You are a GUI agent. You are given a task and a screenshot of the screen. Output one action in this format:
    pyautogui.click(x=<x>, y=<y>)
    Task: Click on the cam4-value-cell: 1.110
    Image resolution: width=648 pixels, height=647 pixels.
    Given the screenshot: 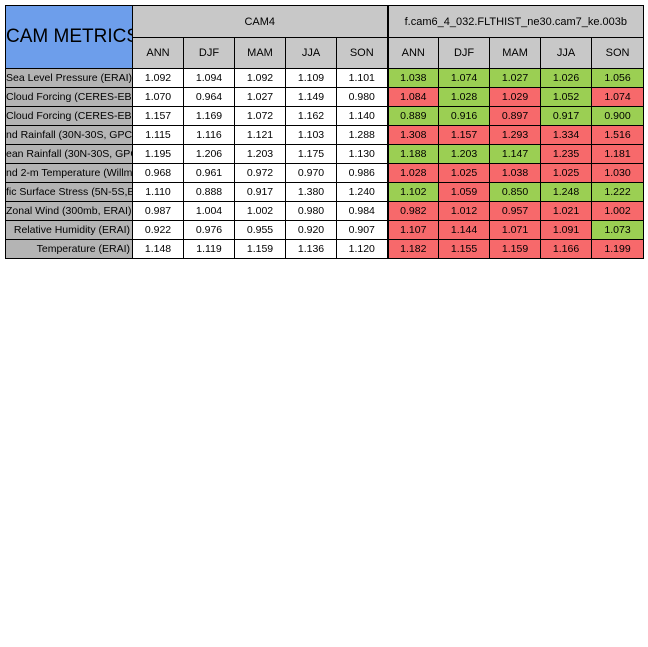 What is the action you would take?
    pyautogui.click(x=158, y=192)
    